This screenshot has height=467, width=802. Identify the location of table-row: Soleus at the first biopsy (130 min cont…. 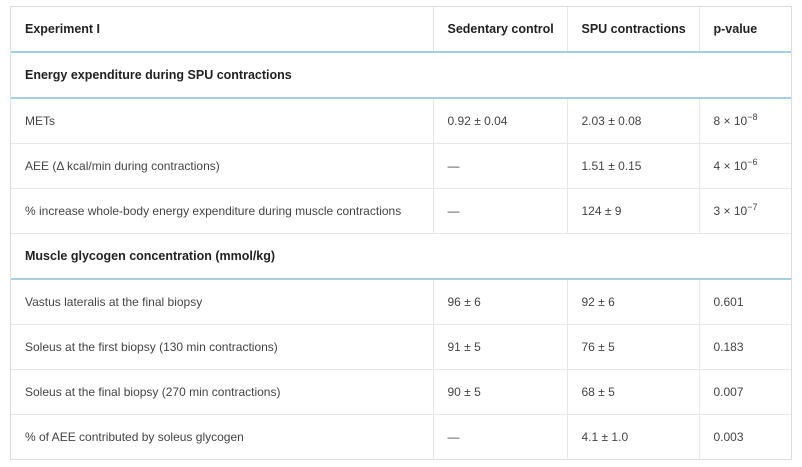
(401, 347).